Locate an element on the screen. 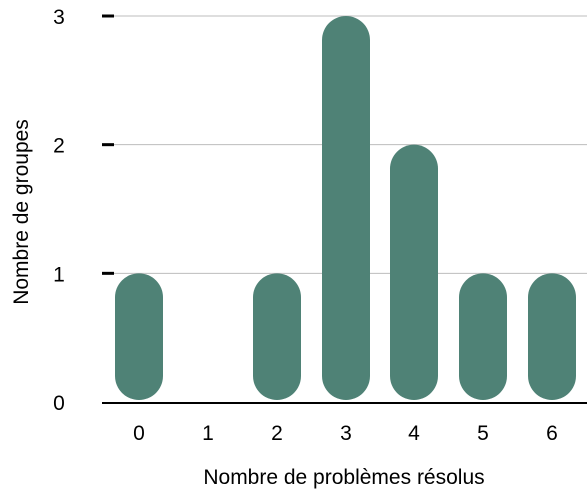 This screenshot has width=587, height=495. x-tick-label: 1 is located at coordinates (208, 433).